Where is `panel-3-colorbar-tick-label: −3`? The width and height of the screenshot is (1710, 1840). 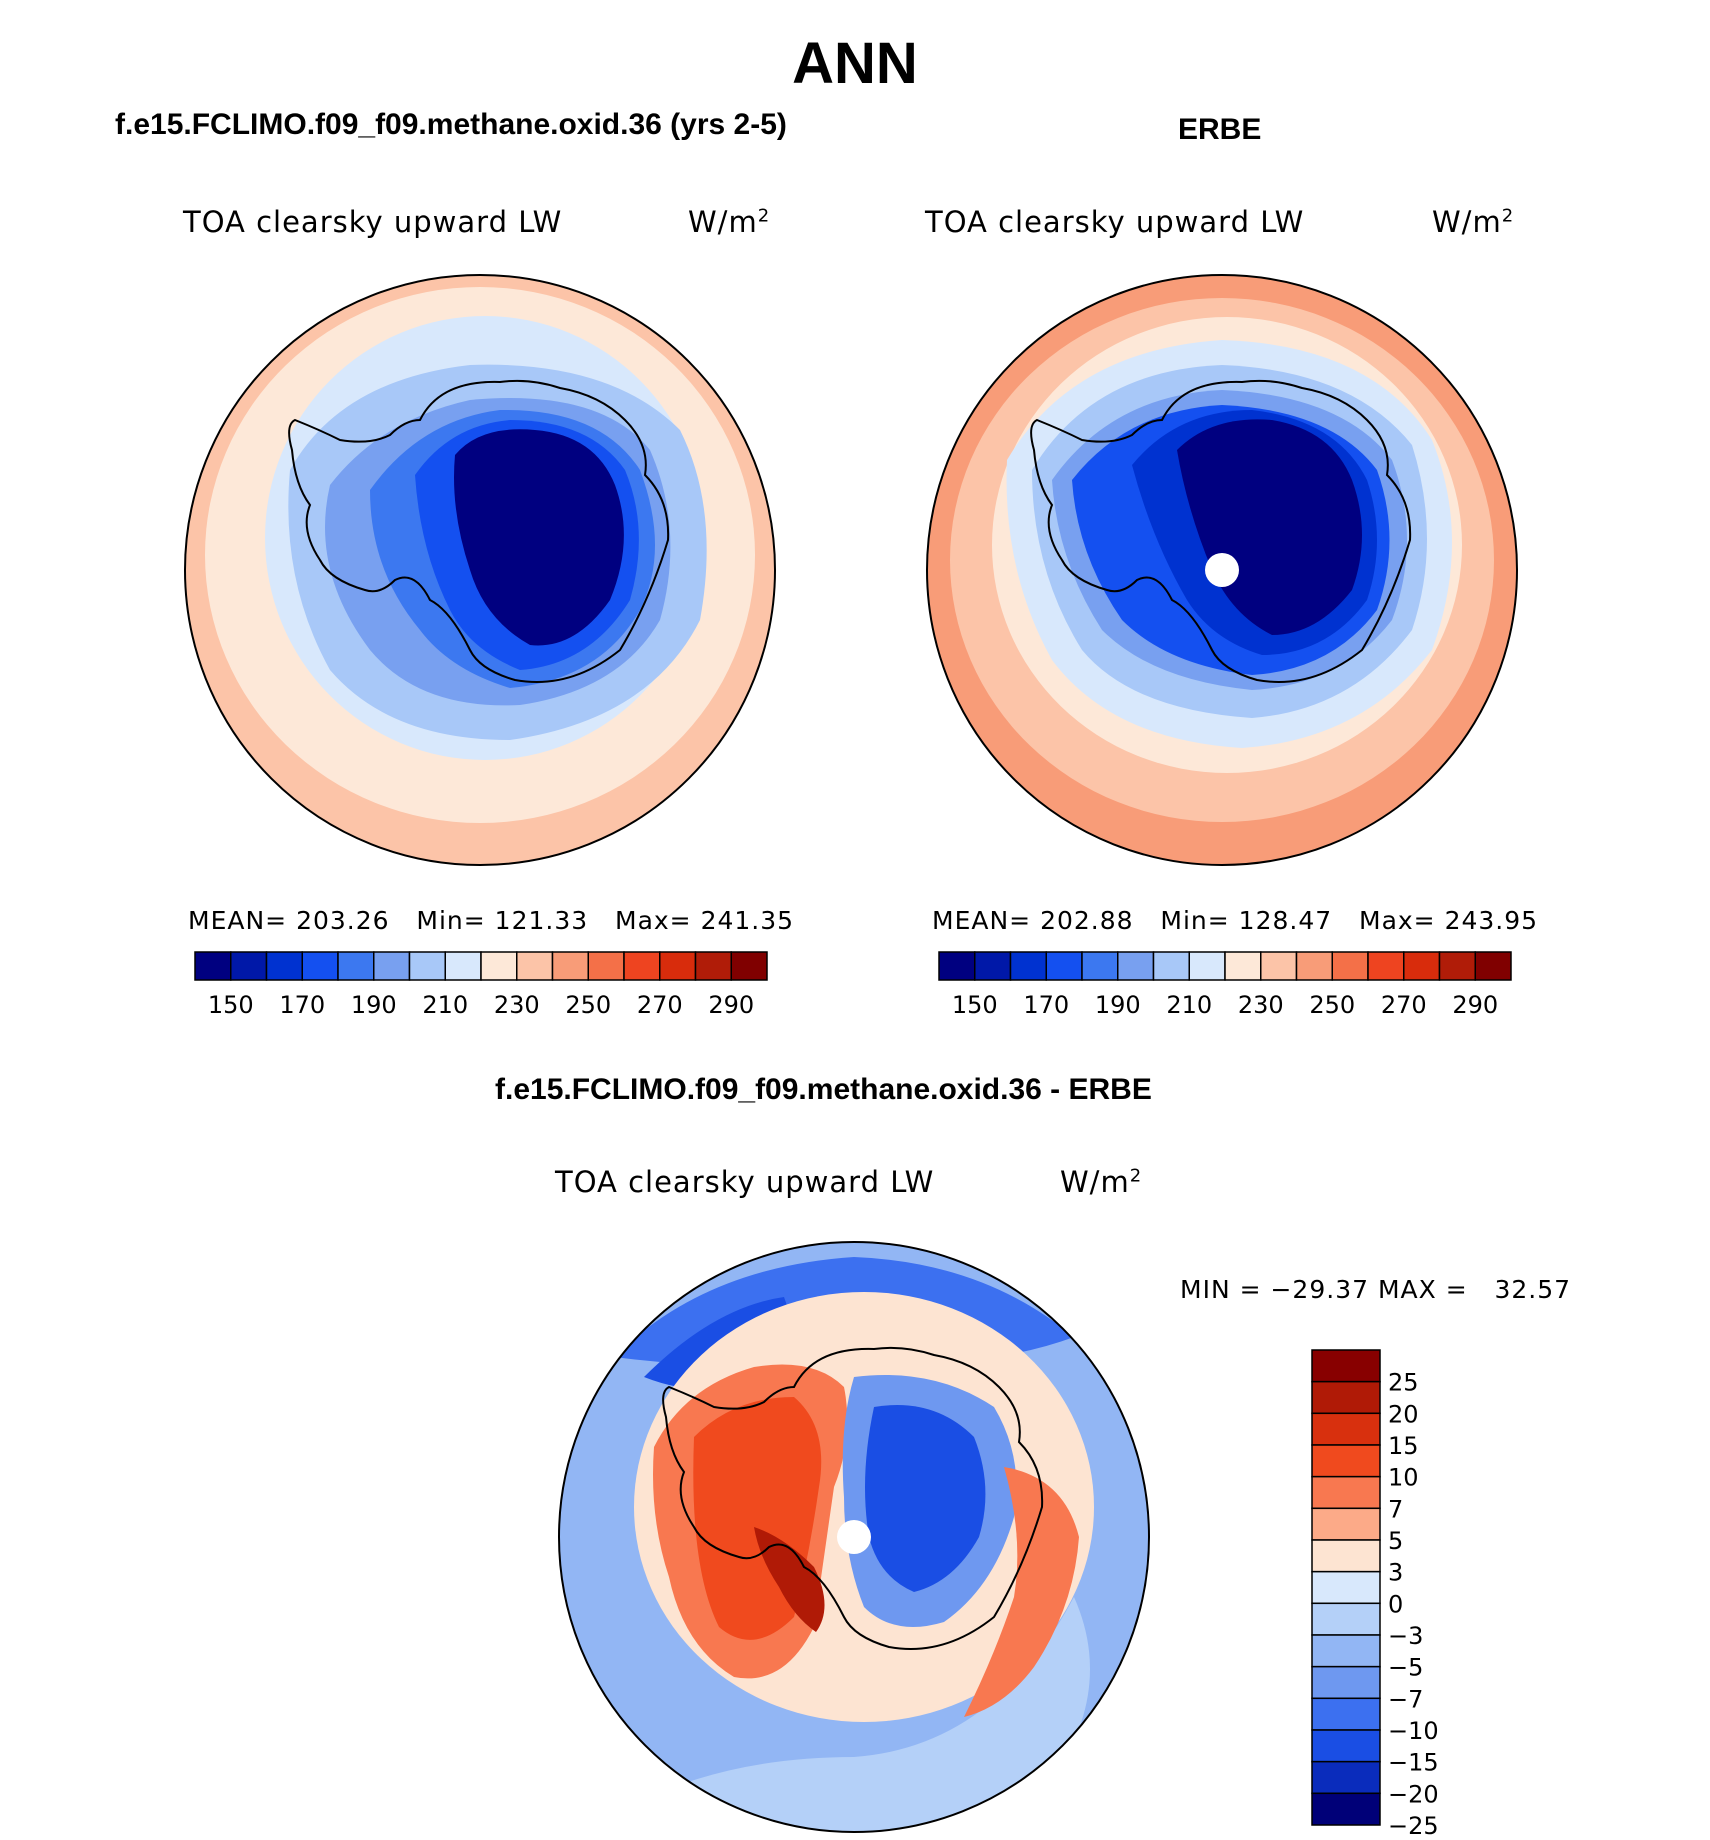
panel-3-colorbar-tick-label: −3 is located at coordinates (1405, 1636).